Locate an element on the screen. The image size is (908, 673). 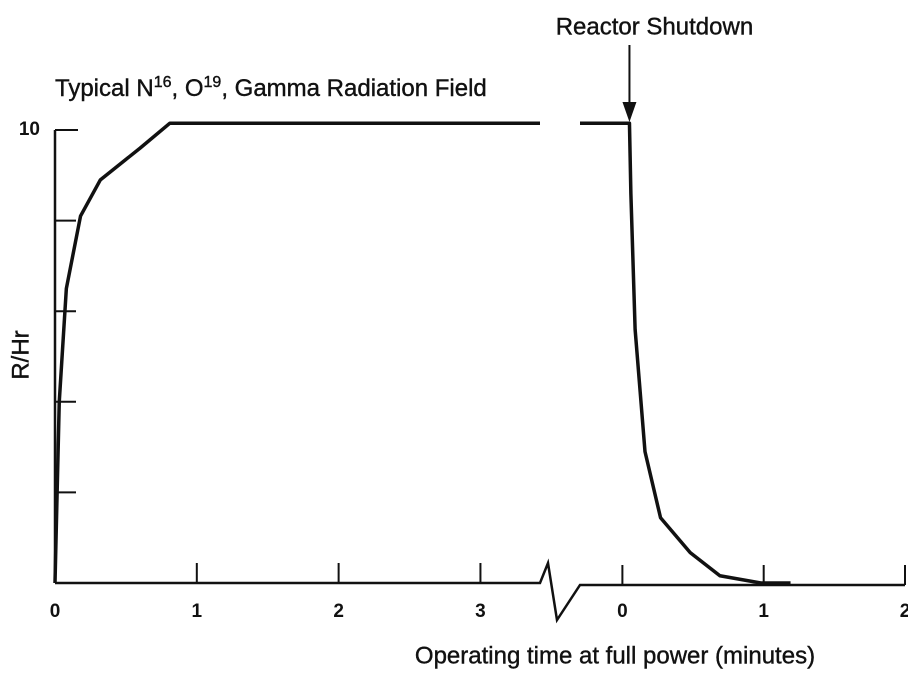
annotation-arrowhead is located at coordinates (629, 112).